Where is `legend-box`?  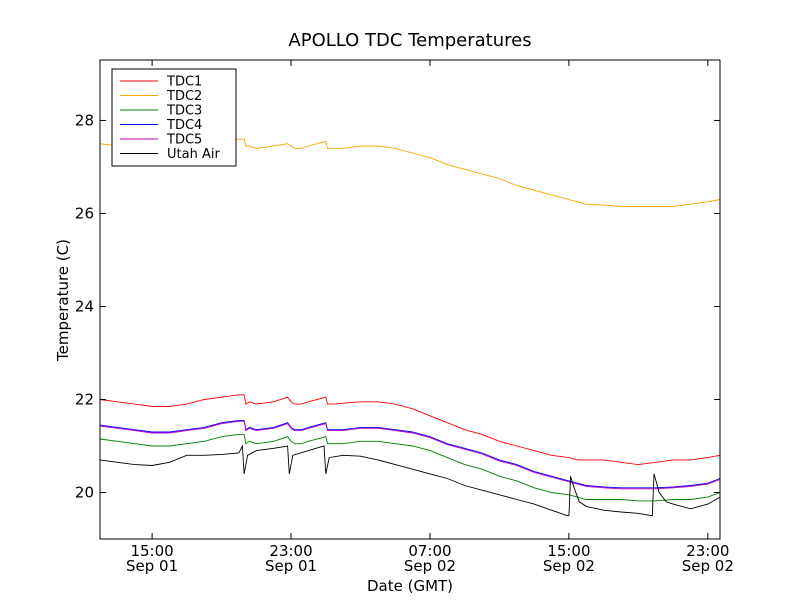
legend-box is located at coordinates (174, 117).